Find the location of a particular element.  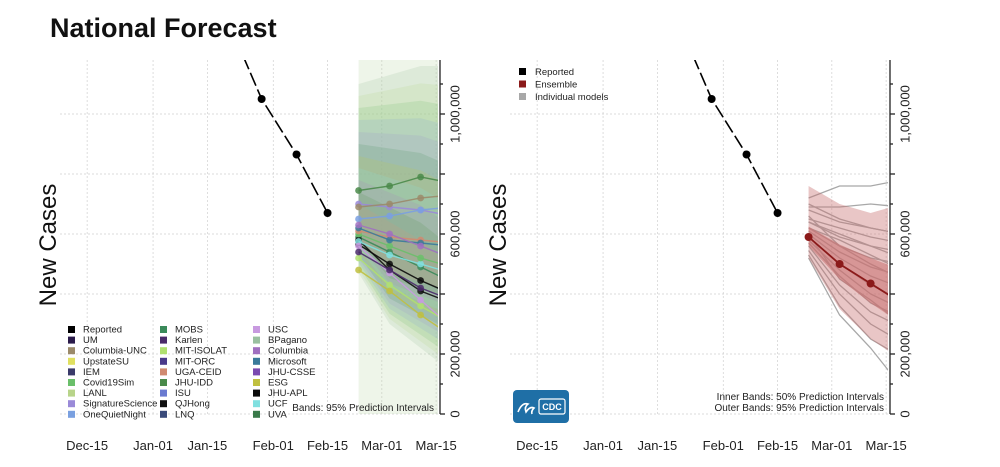

right-ensemble-bands is located at coordinates (848, 268).